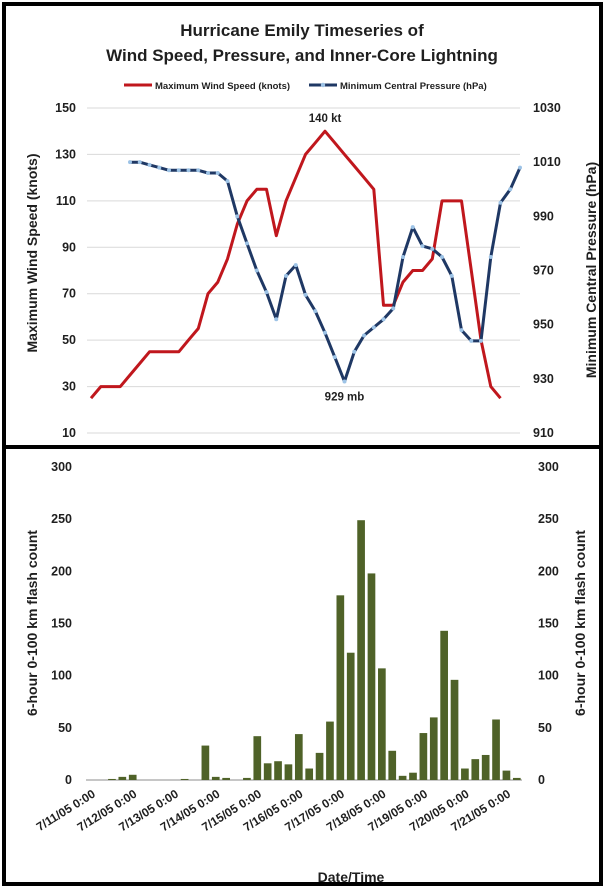 The width and height of the screenshot is (605, 888). Describe the element at coordinates (580, 623) in the screenshot. I see `bottom-right-y-axis-label: 6-hour 0-100 km flash count` at that location.